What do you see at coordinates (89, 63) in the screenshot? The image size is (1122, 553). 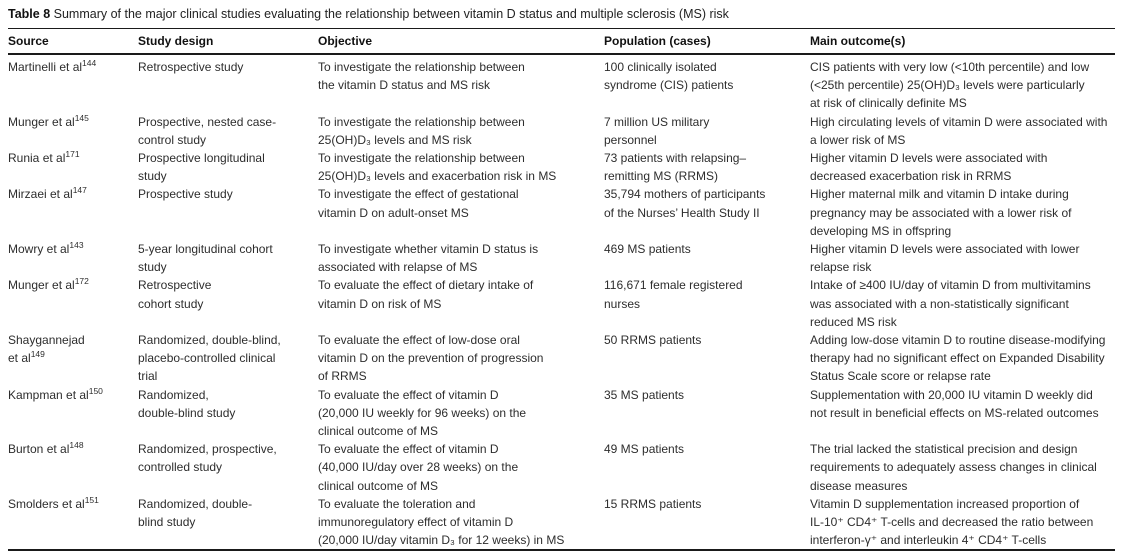 I see `citation-ref: 144` at bounding box center [89, 63].